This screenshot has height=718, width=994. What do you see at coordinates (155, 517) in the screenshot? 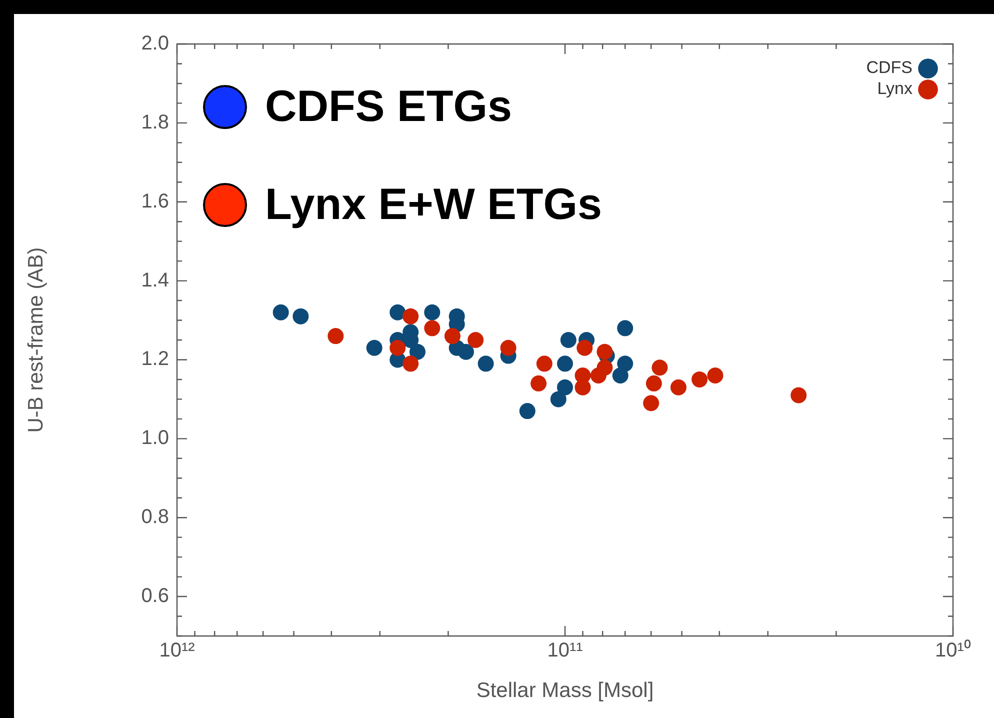
I see `y-tick-label: 0.8` at bounding box center [155, 517].